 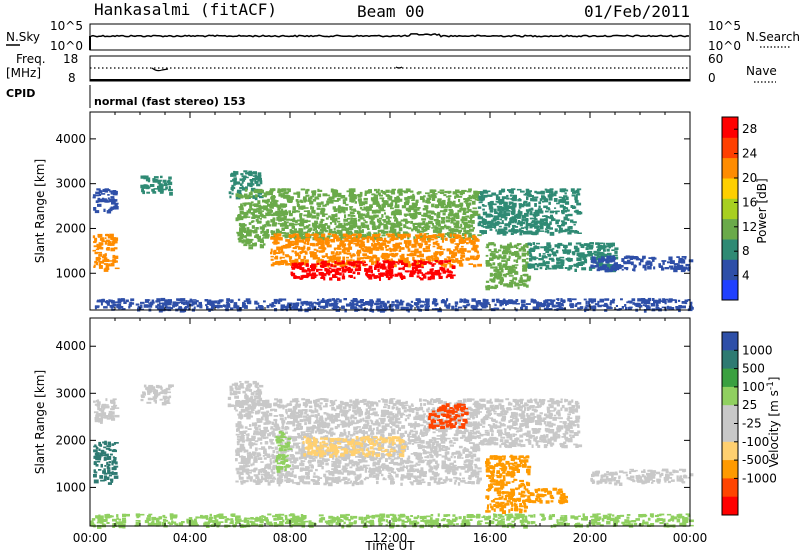 What do you see at coordinates (23, 37) in the screenshot?
I see `nsky-label: N.Sky` at bounding box center [23, 37].